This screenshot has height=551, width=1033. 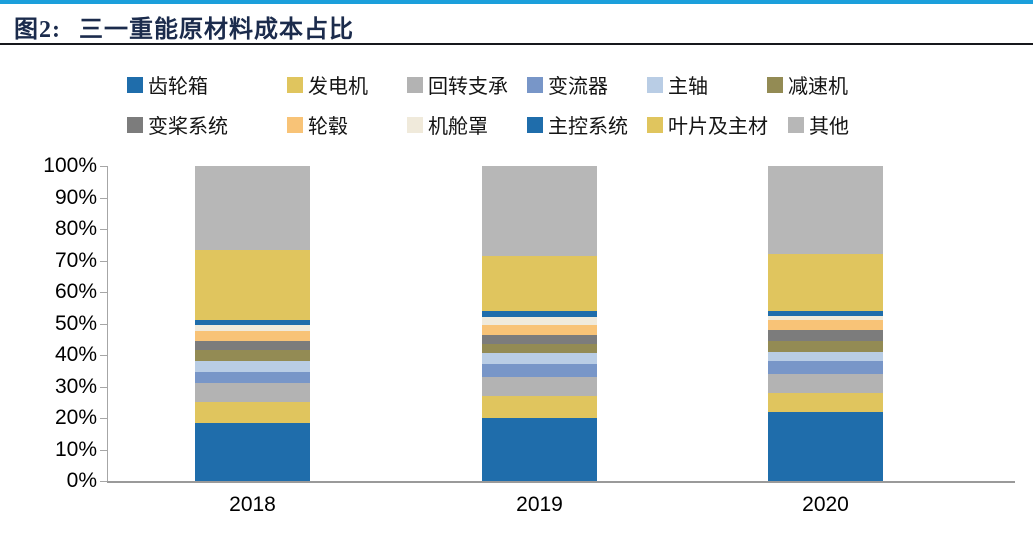 I want to click on legend-item-8: 机舱罩, so click(x=447, y=124).